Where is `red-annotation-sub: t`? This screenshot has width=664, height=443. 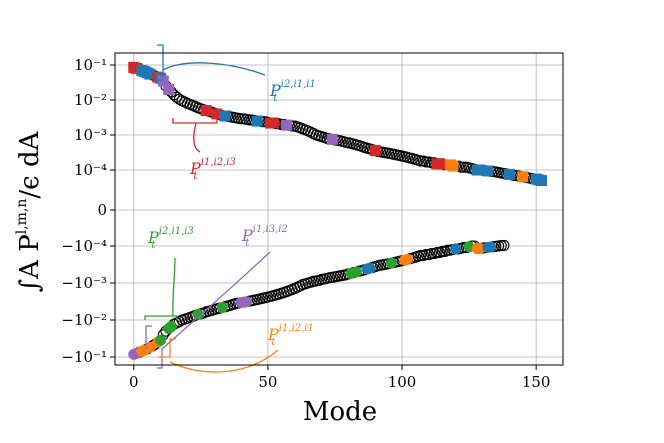 red-annotation-sub: t is located at coordinates (195, 176).